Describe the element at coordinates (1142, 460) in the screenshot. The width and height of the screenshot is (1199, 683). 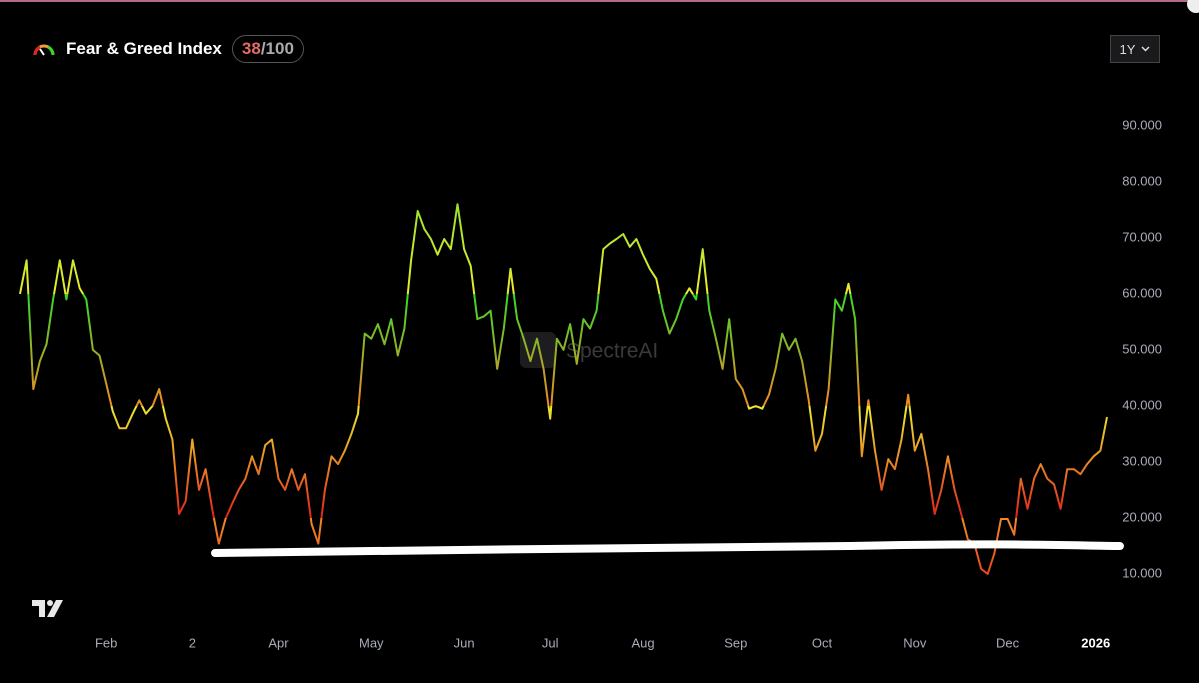
I see `y-tick-label: 30.000` at that location.